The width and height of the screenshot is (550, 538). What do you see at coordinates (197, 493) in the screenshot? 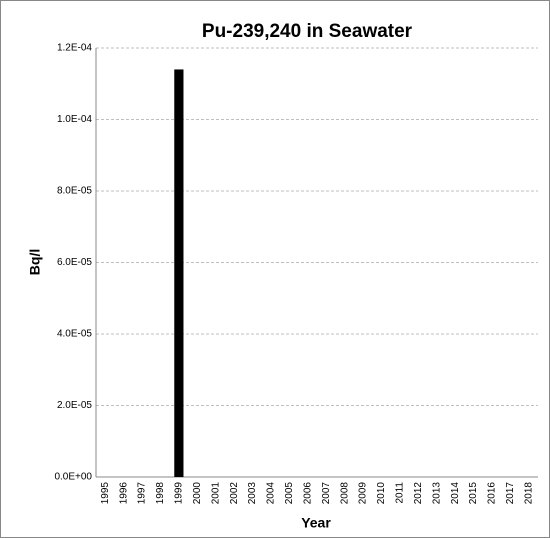
I see `x-tick-label: 2000` at bounding box center [197, 493].